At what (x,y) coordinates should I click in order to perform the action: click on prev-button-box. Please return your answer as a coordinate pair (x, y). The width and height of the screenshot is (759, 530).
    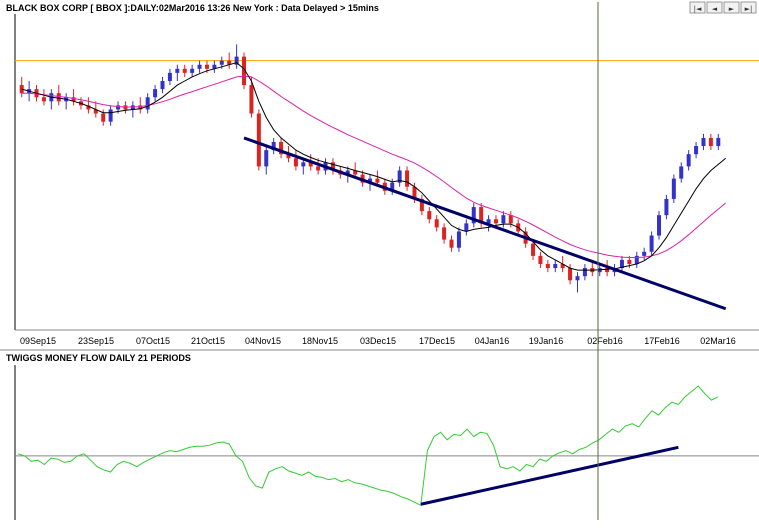
    Looking at the image, I should click on (714, 7).